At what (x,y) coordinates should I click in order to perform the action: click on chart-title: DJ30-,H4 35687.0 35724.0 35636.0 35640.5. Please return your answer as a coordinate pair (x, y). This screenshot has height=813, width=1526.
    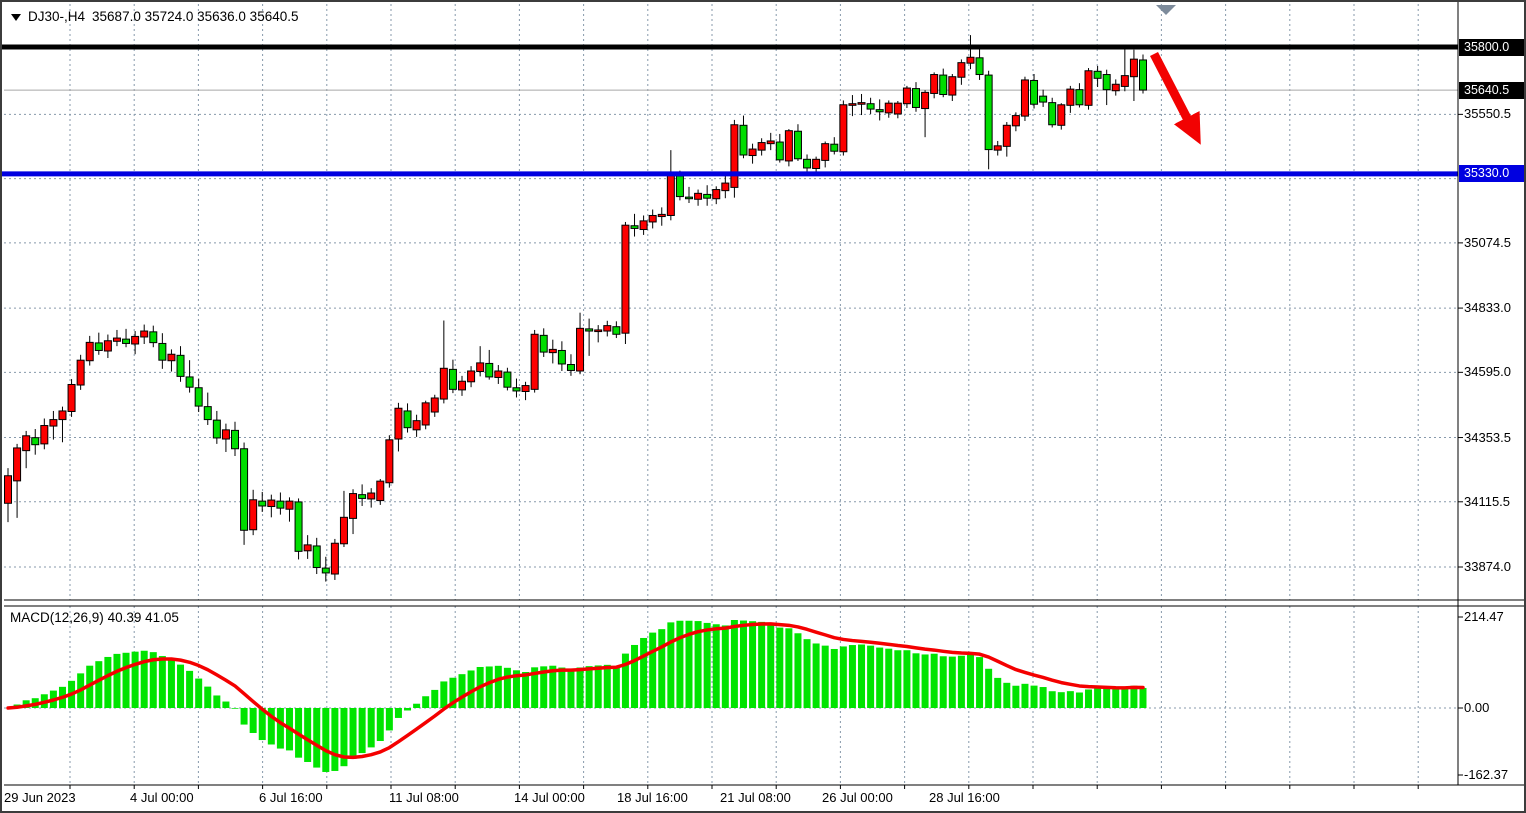
    Looking at the image, I should click on (154, 16).